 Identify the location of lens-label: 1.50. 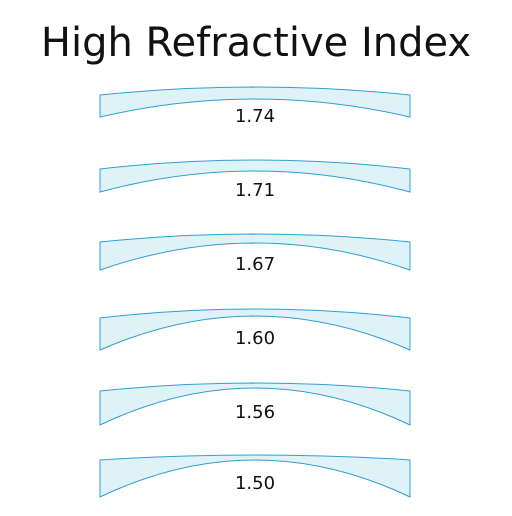
(255, 483).